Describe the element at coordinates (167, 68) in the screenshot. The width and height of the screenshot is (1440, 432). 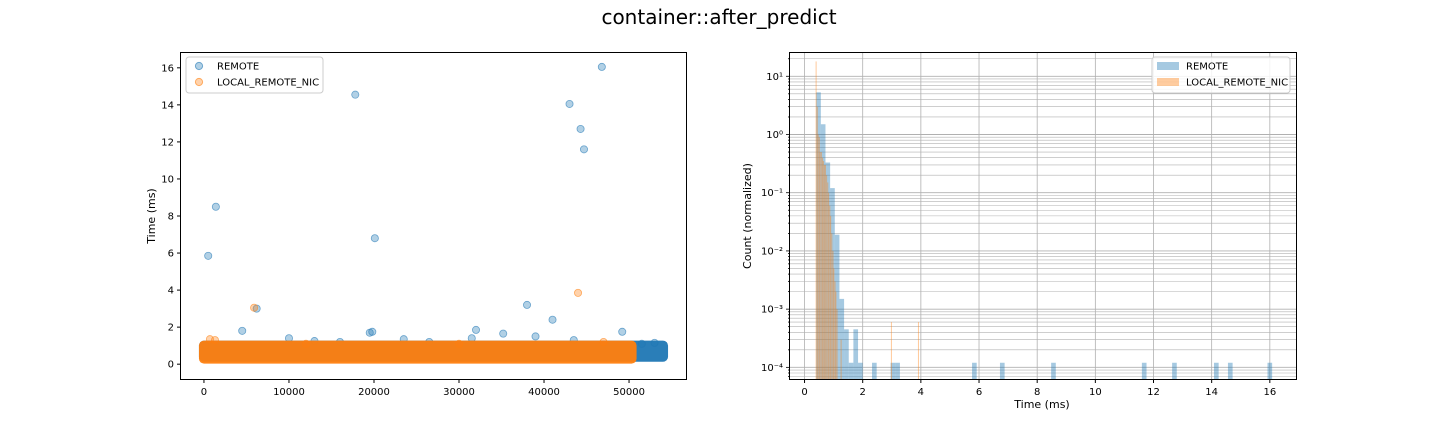
I see `scatter-y-tick-label: 16` at that location.